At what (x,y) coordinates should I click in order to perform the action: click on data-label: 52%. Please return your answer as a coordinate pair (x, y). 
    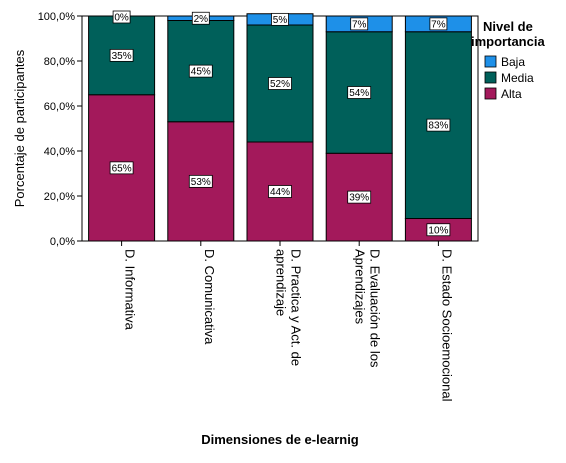
    Looking at the image, I should click on (280, 84).